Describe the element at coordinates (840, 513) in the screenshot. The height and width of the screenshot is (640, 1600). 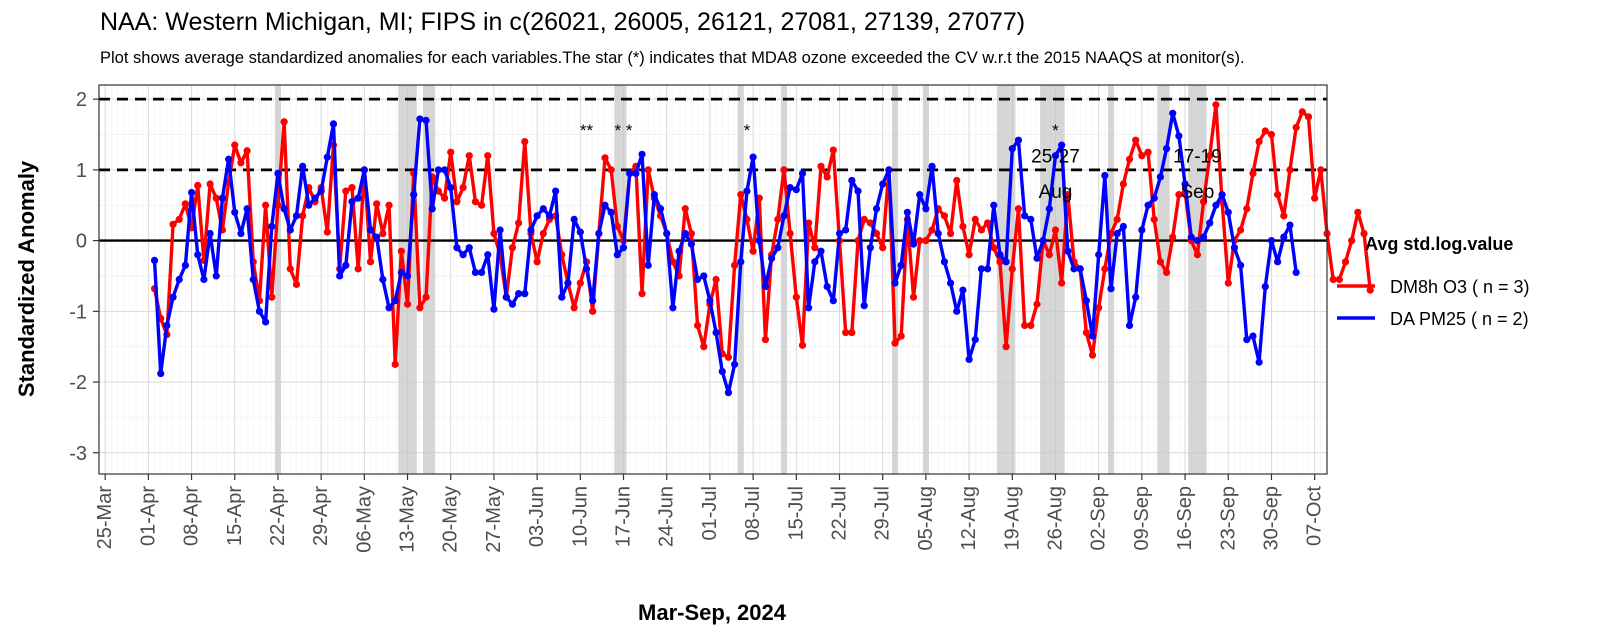
I see `x-tick-label: 22-Jul` at that location.